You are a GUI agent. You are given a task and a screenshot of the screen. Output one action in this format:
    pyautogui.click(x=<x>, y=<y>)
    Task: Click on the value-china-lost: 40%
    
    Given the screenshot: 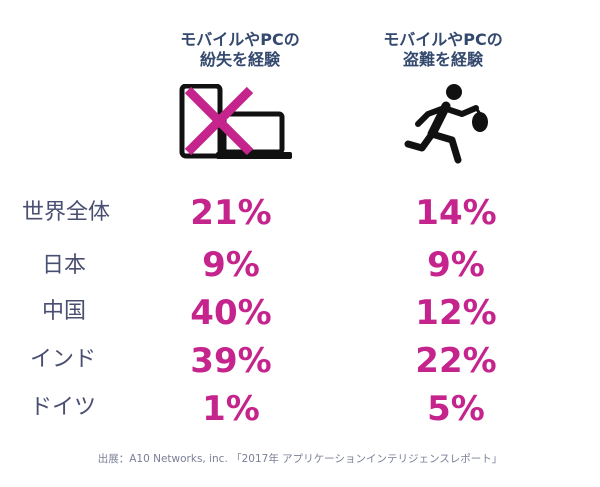 What is the action you would take?
    pyautogui.click(x=231, y=313)
    